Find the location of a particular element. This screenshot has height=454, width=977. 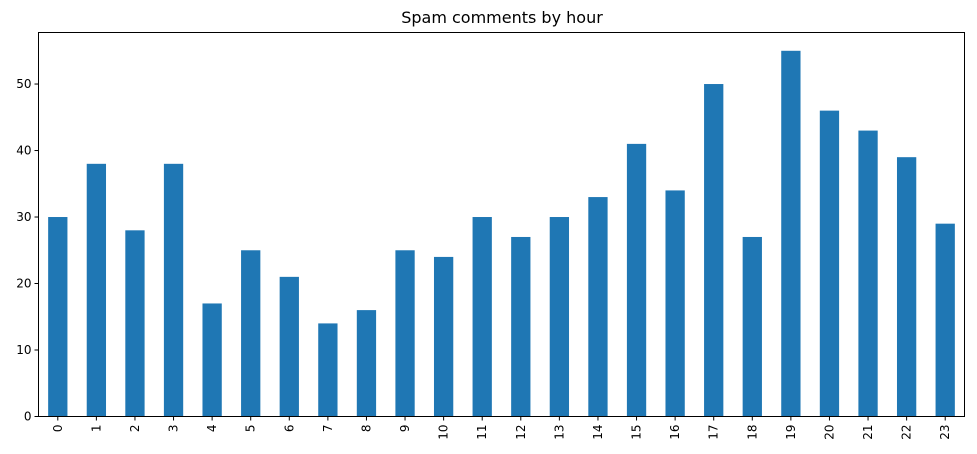

y-tick-label: 40 is located at coordinates (23, 151).